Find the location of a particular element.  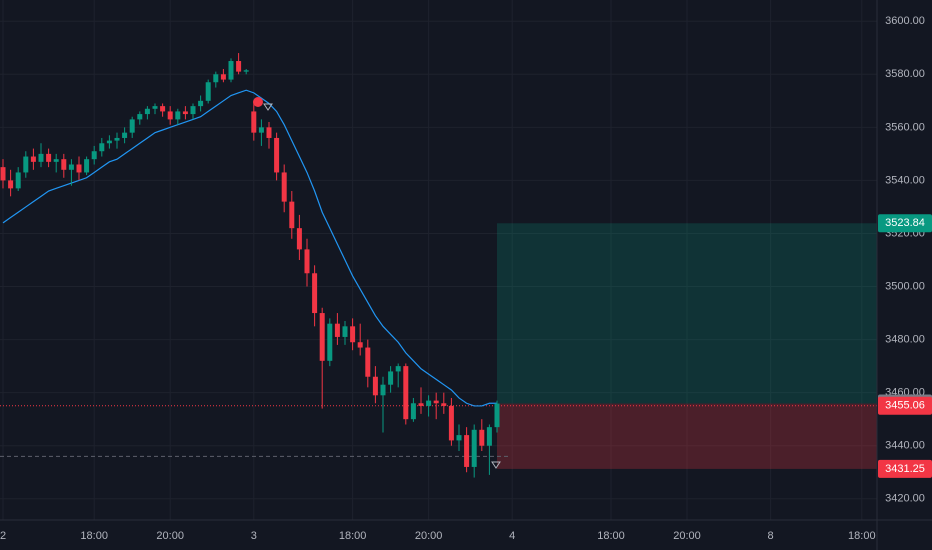

signal-marker is located at coordinates (258, 102).